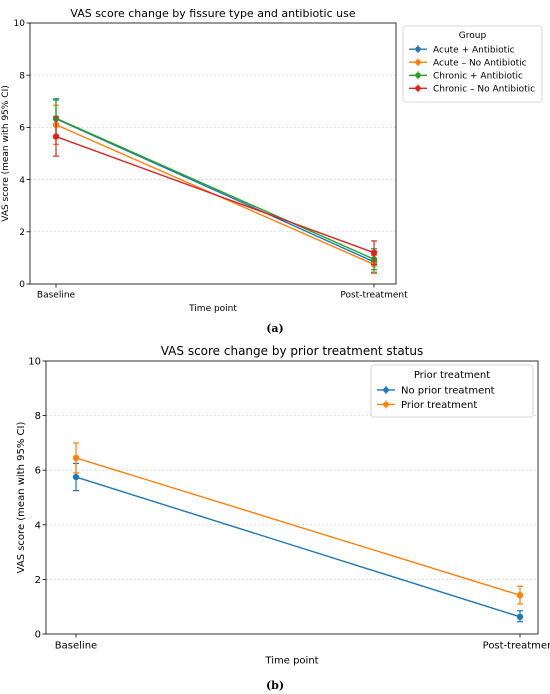  I want to click on figure-caption: (a), so click(275, 328).